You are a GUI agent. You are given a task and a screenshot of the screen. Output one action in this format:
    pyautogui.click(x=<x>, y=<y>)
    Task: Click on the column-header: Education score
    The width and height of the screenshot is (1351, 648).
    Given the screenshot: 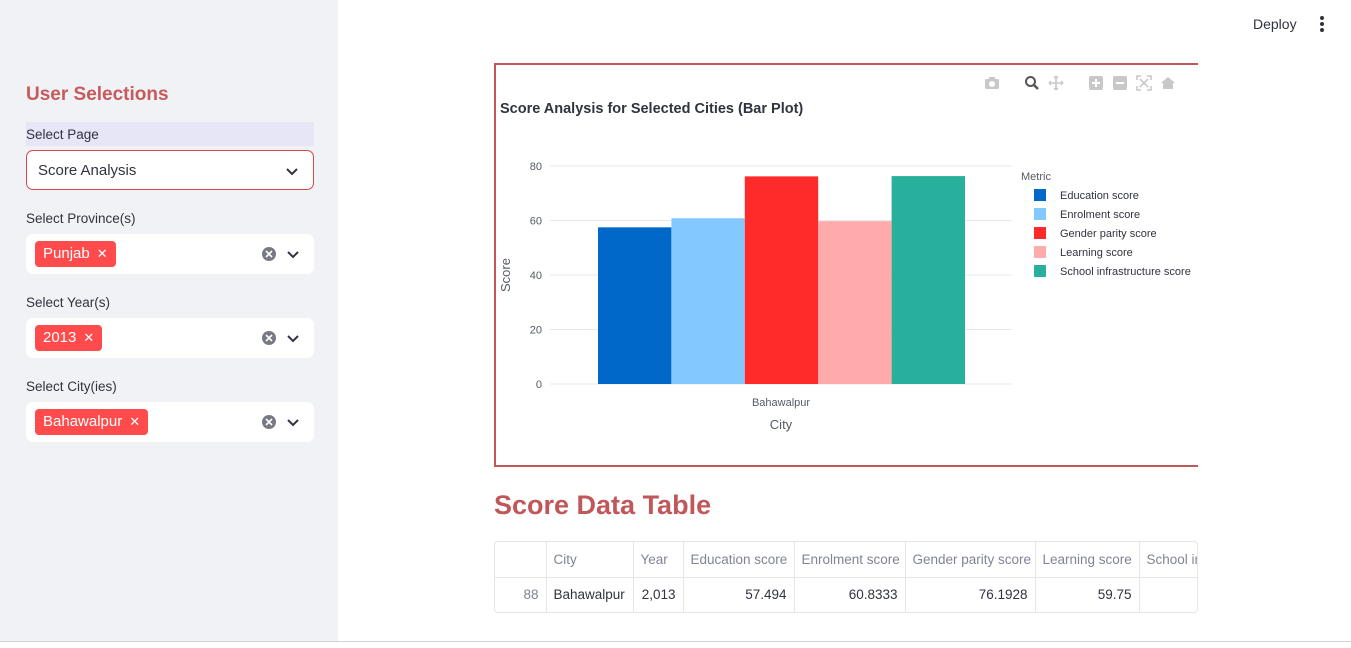 What is the action you would take?
    pyautogui.click(x=739, y=560)
    